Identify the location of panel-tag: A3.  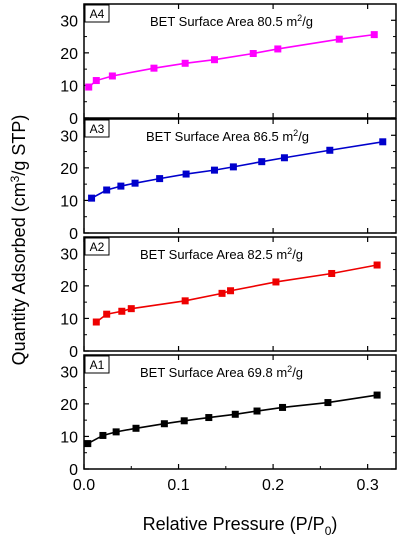
(97, 129).